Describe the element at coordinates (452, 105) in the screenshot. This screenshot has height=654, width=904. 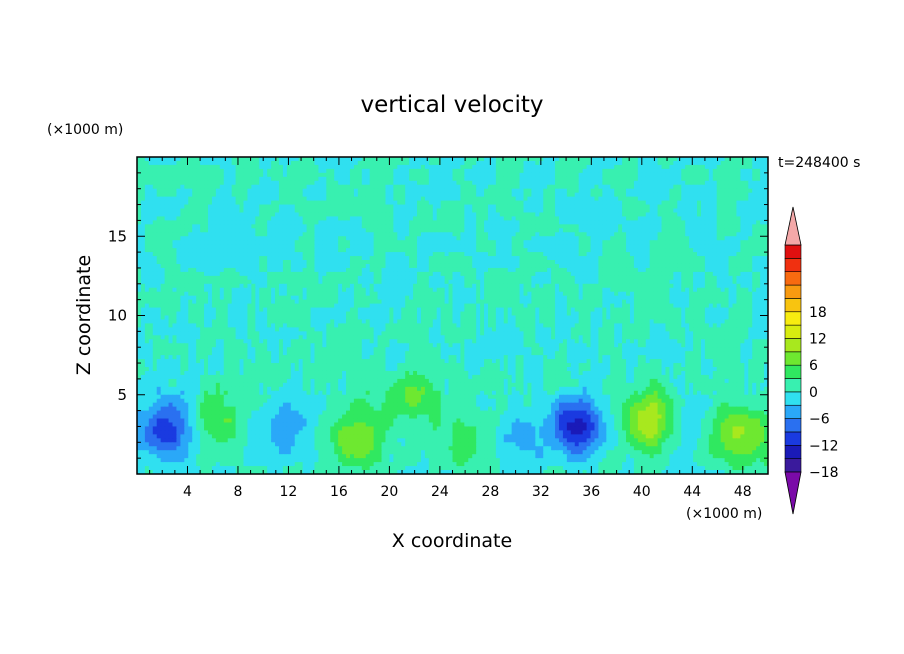
I see `chart-title: vertical velocity` at that location.